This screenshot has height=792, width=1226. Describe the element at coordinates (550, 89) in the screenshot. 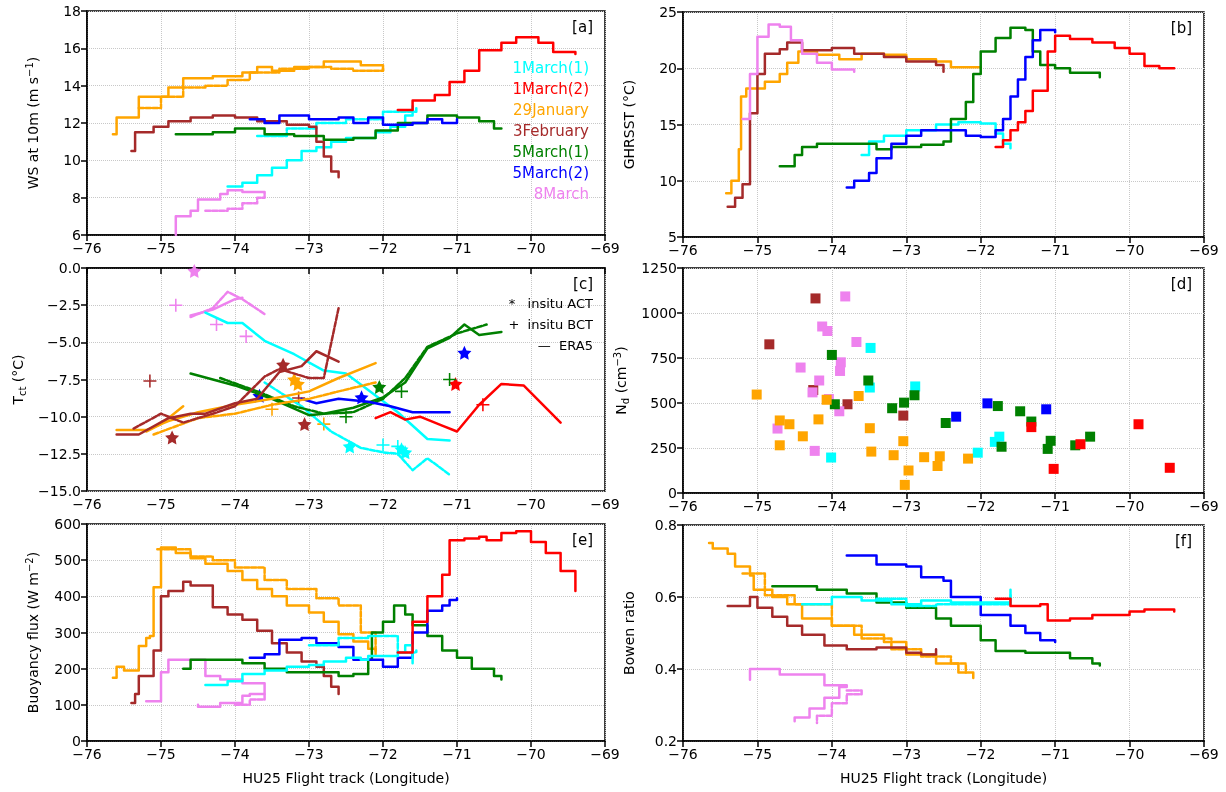

I see `series-label: 1March(2)` at that location.